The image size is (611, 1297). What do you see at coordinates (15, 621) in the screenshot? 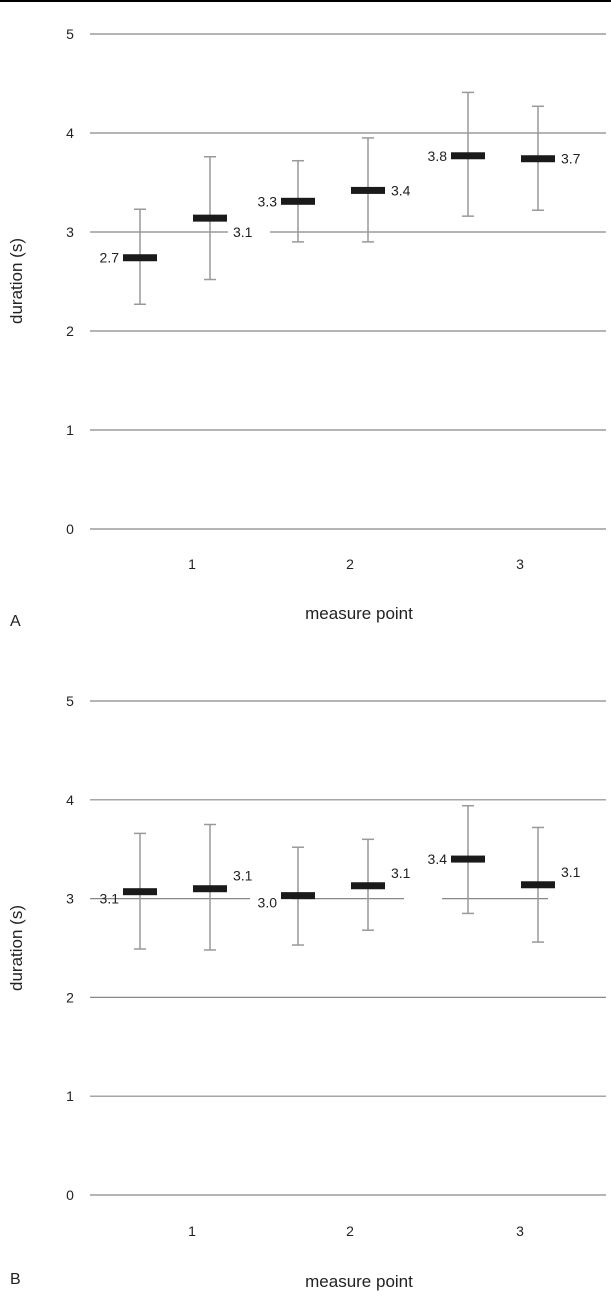
I see `panel-label: A` at bounding box center [15, 621].